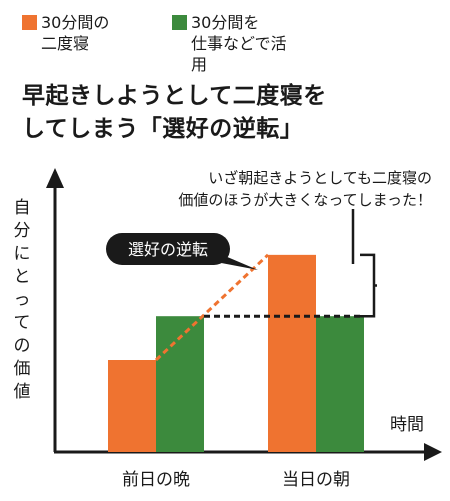 Image resolution: width=450 pixels, height=501 pixels. I want to click on legend-swatch-work, so click(179, 22).